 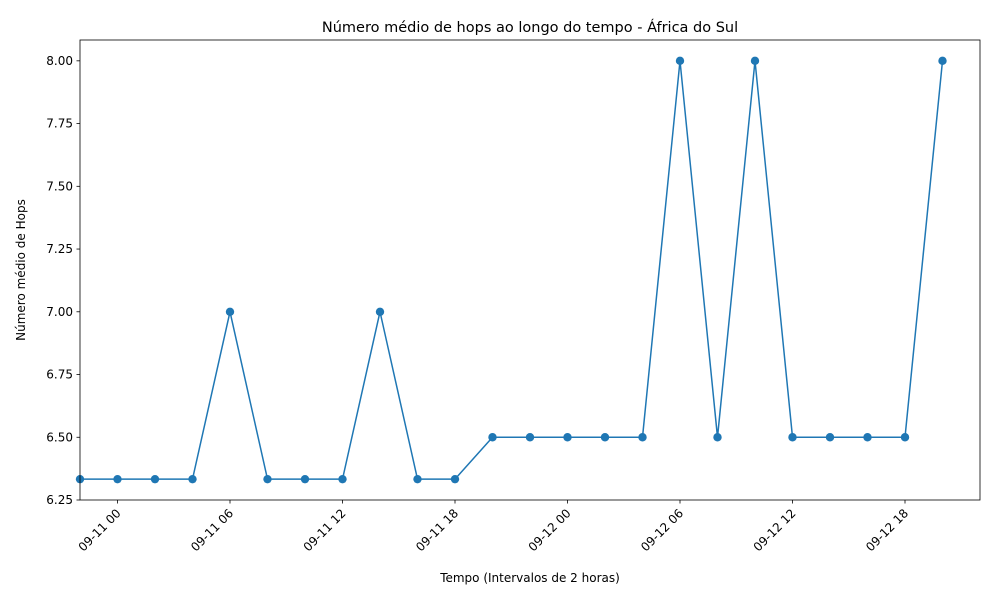 I want to click on x-tick-label: 09-12 06, so click(x=662, y=530).